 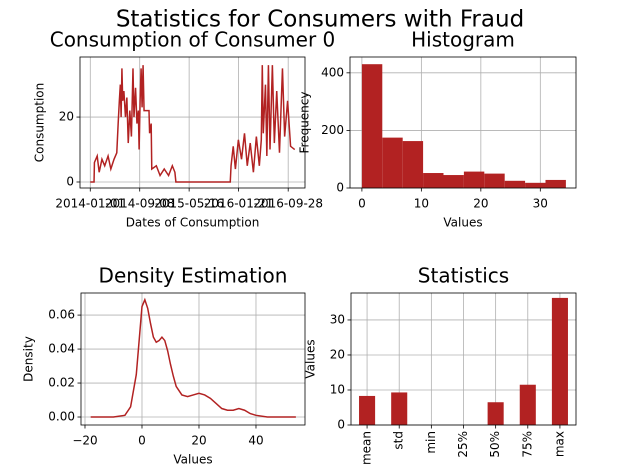 I want to click on x-tick-label: mean, so click(x=367, y=448).